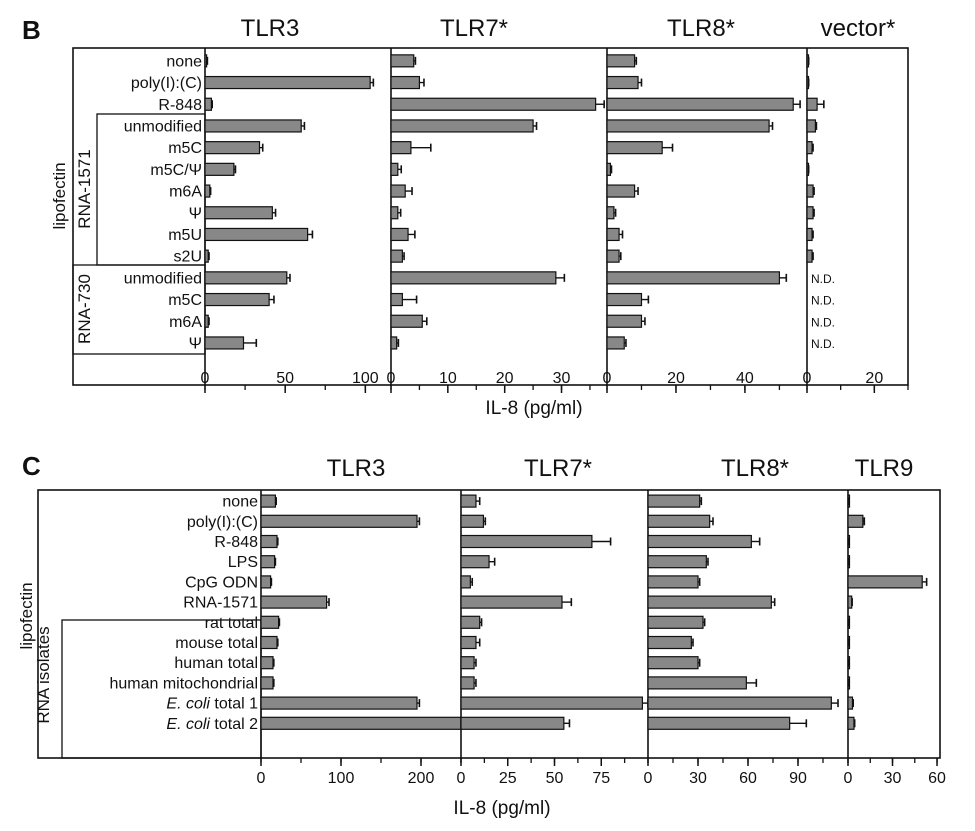 This screenshot has width=975, height=831. What do you see at coordinates (562, 378) in the screenshot?
I see `tick-label: 30` at bounding box center [562, 378].